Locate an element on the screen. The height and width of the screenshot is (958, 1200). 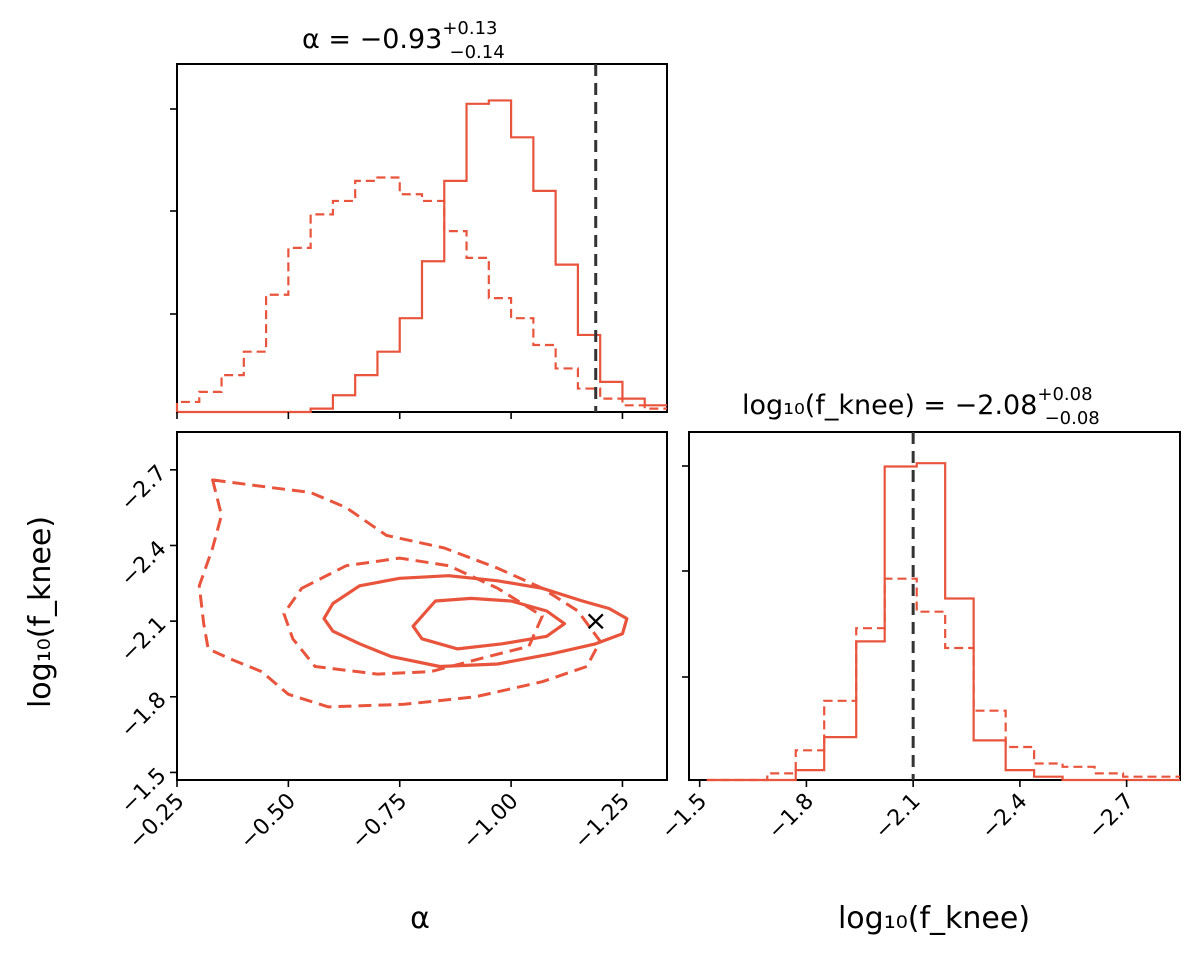
y-tick-label: −2.7 is located at coordinates (143, 488).